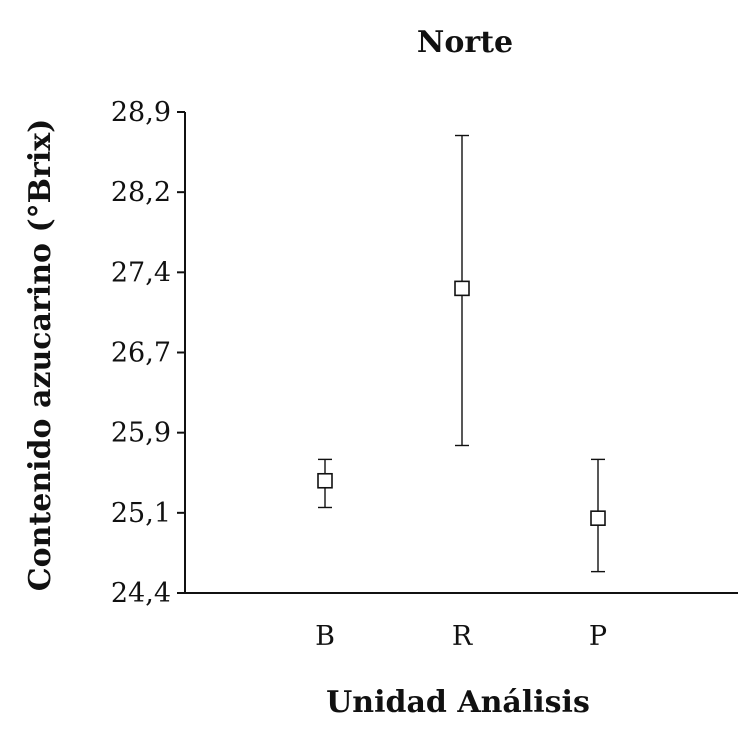  Describe the element at coordinates (141, 353) in the screenshot. I see `y-tick-label: 26,7` at that location.